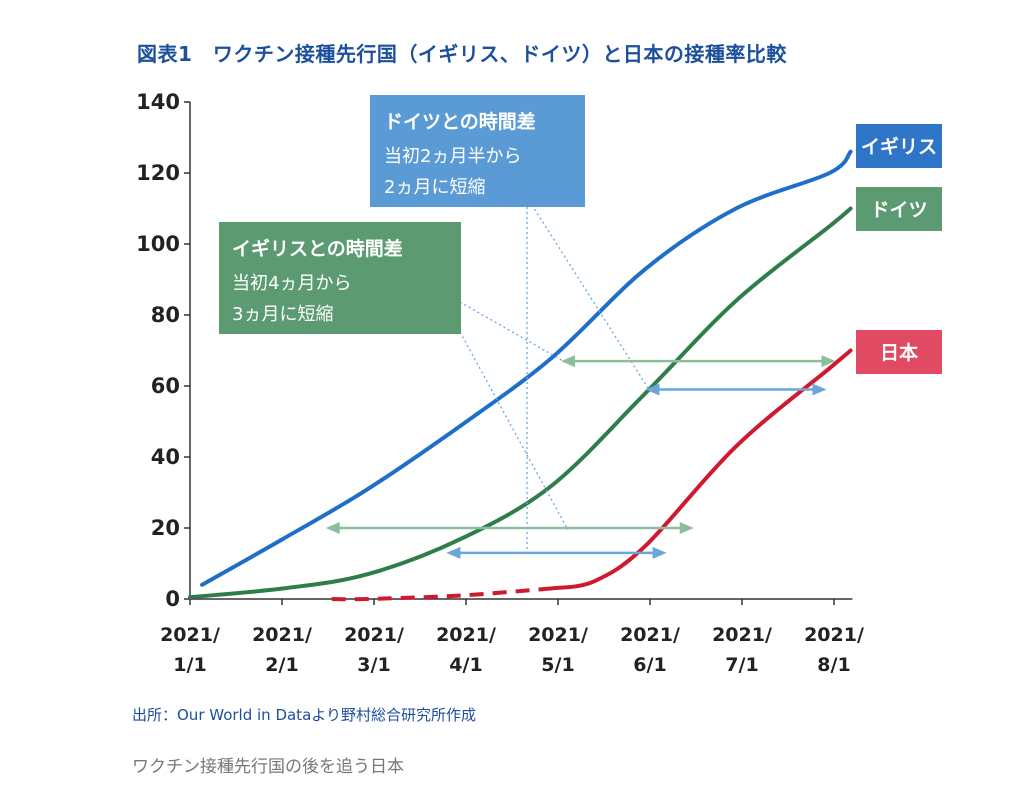 This screenshot has height=800, width=1024. Describe the element at coordinates (833, 665) in the screenshot. I see `x-tick-label-date: 8/1` at that location.